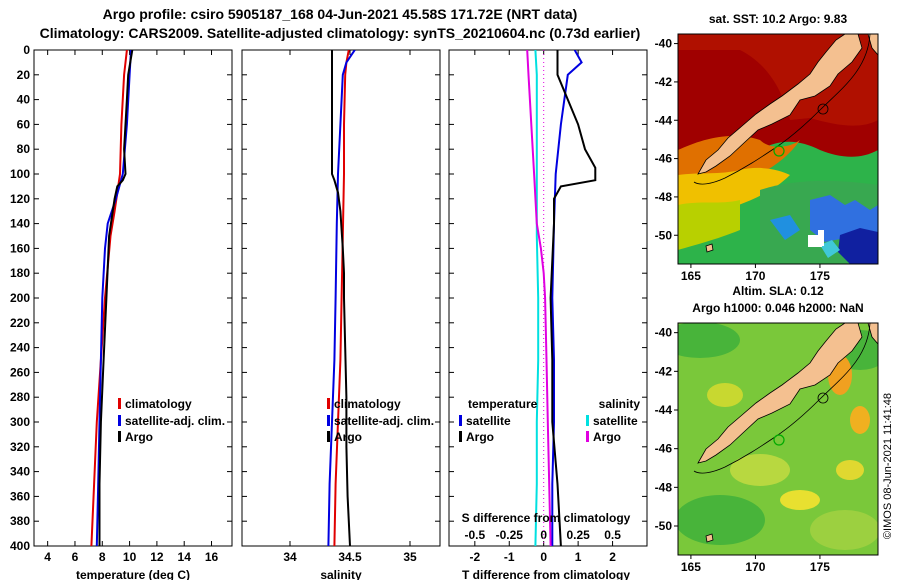  I want to click on series-line-s-argo, so click(539, 298).